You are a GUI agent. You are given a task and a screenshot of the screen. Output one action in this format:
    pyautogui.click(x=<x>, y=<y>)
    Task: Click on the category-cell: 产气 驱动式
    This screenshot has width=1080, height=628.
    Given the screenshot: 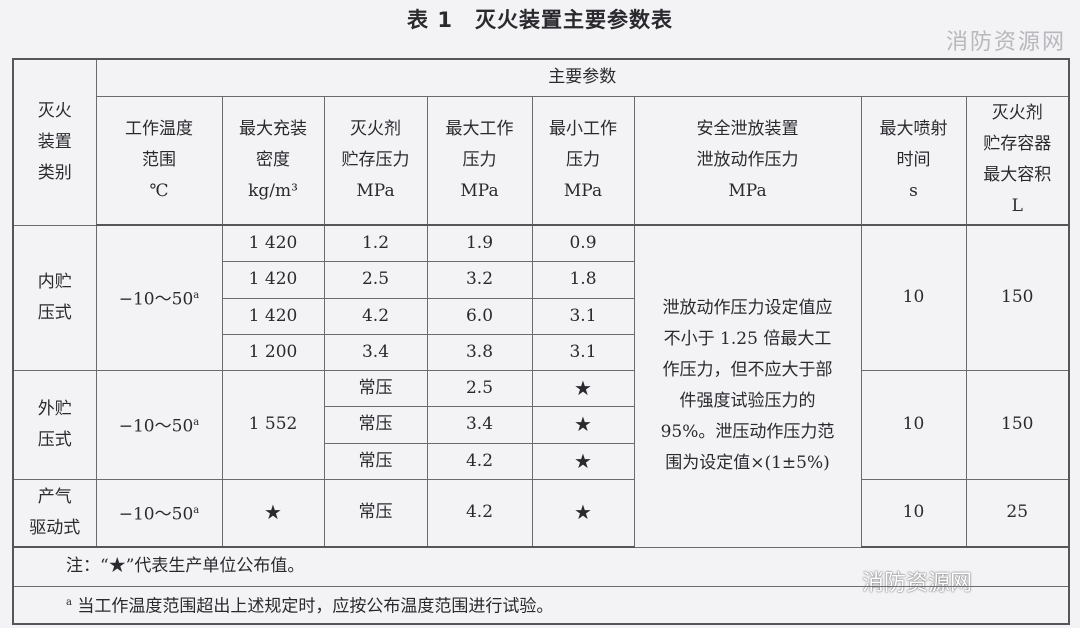 What is the action you would take?
    pyautogui.click(x=54, y=513)
    